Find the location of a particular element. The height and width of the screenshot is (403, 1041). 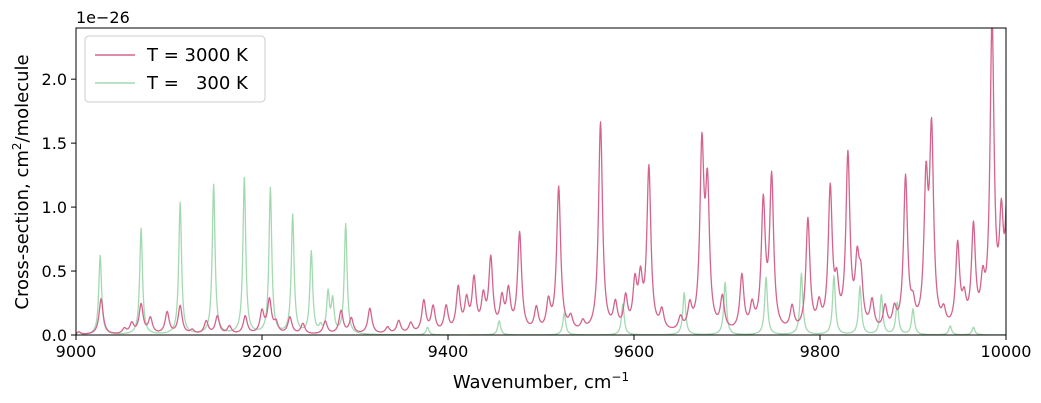

y-axis-title-superscript: 2 is located at coordinates (17, 146).